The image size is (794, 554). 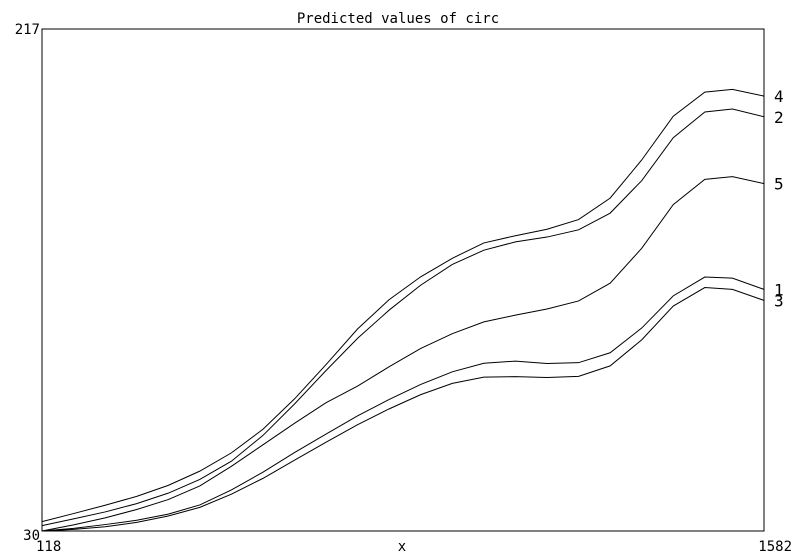 I want to click on chart-title: Predicted values of circ, so click(x=398, y=19).